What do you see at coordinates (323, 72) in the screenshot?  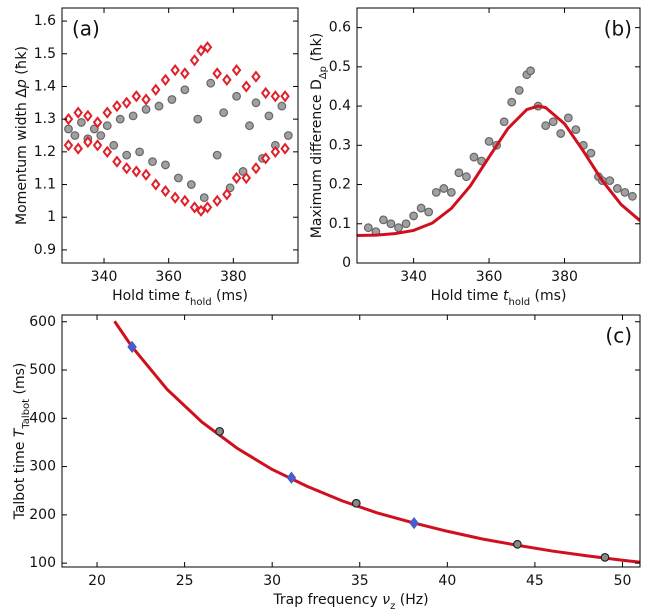 I see `label-part: Δp` at bounding box center [323, 72].